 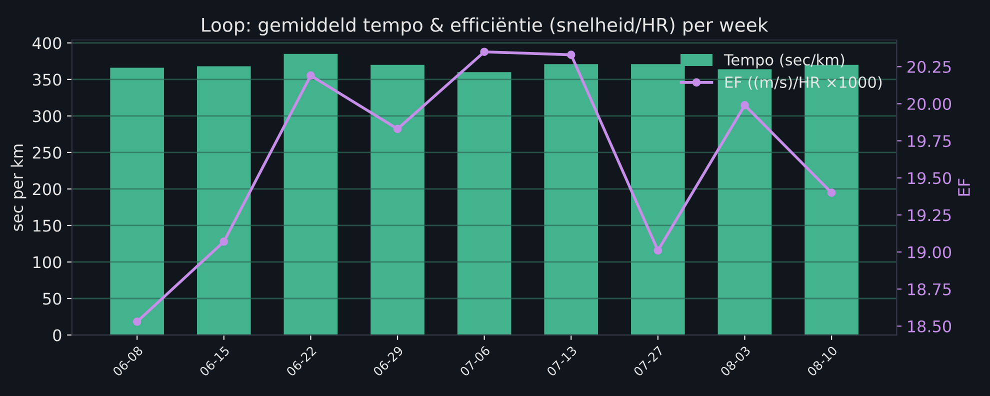 What do you see at coordinates (48, 262) in the screenshot?
I see `y-tick-label: 100` at bounding box center [48, 262].